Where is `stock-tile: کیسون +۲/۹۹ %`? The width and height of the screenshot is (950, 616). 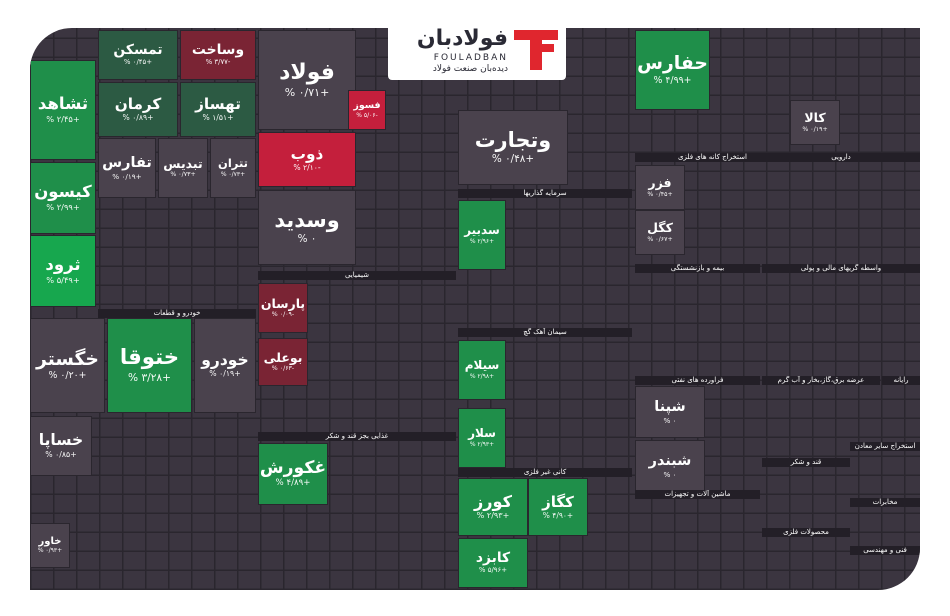
stock-tile: کیسون +۲/۹۹ % is located at coordinates (63, 198).